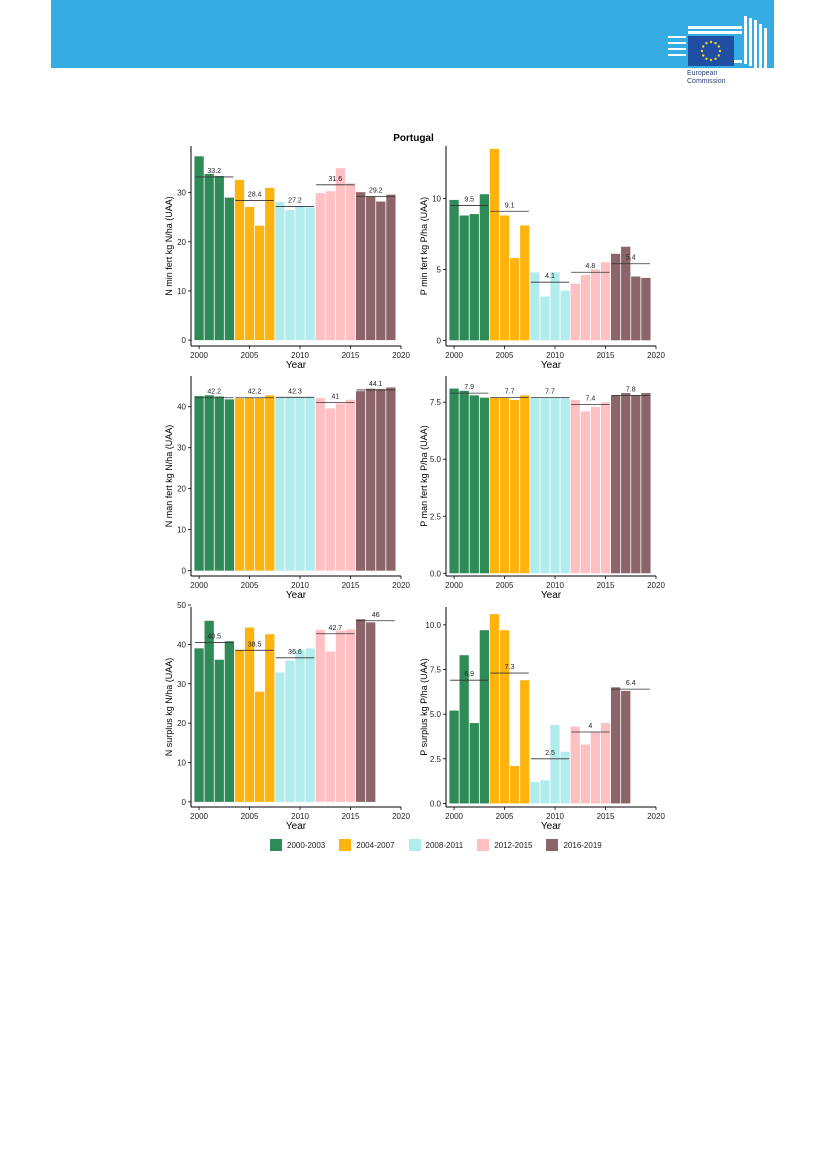 Image resolution: width=827 pixels, height=1169 pixels. Describe the element at coordinates (181, 605) in the screenshot. I see `y-tick-label: 50` at that location.